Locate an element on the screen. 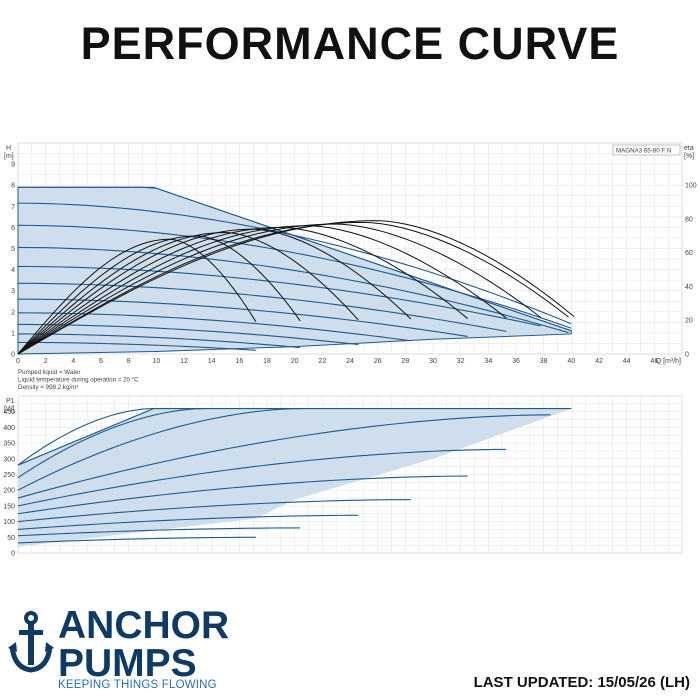  y-tick-label: 5 is located at coordinates (13, 249).